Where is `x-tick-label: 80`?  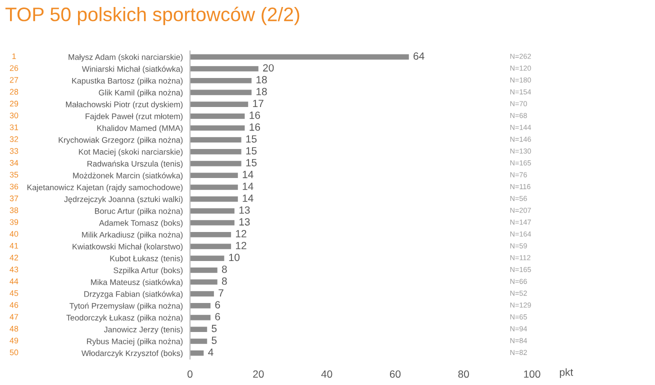 x-tick-label: 80 is located at coordinates (463, 374).